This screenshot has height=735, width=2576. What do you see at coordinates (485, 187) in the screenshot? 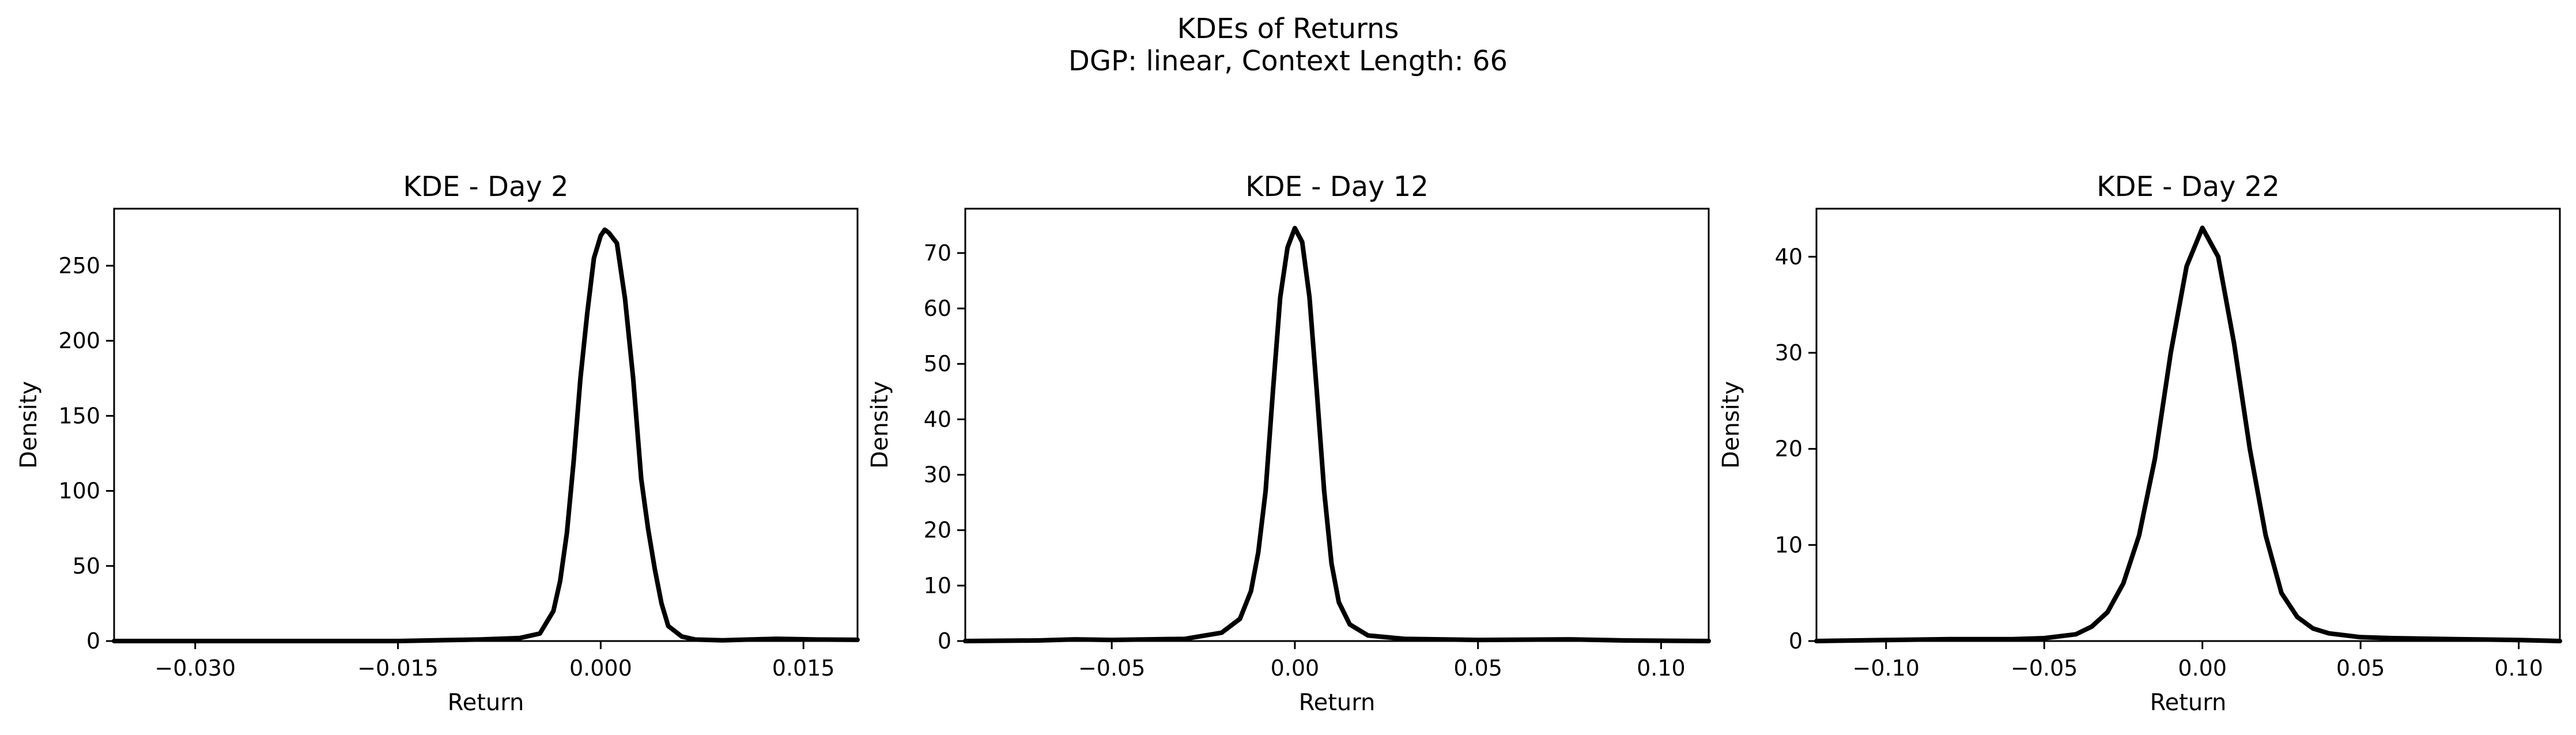
I see `subplot-title: KDE - Day 2` at bounding box center [485, 187].